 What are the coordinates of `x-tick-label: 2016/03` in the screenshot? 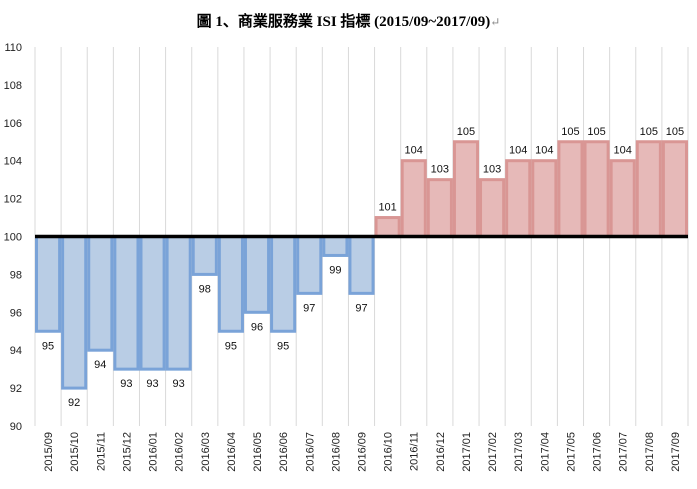 It's located at (206, 452).